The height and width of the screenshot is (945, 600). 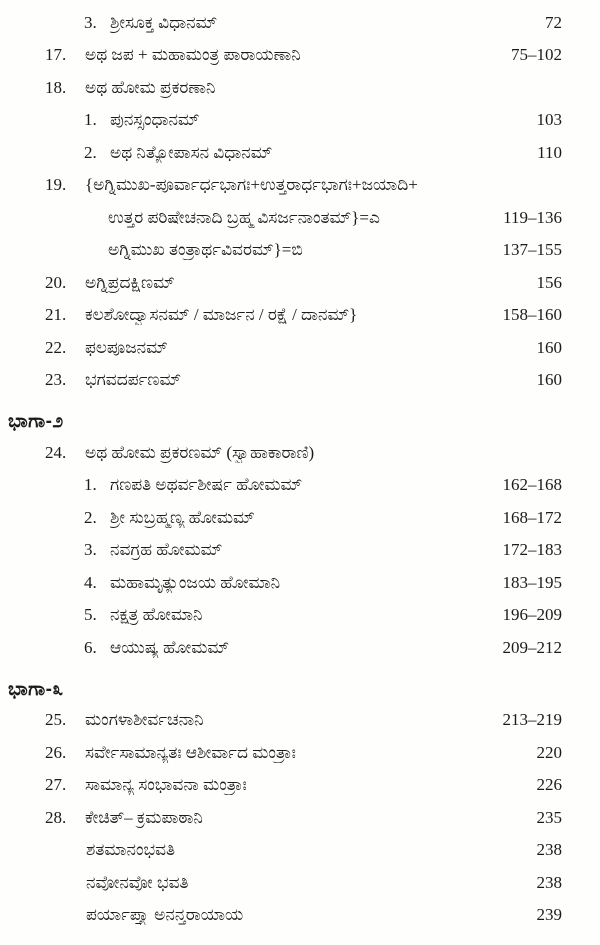 I want to click on toc-entry-number: 22., so click(x=56, y=347).